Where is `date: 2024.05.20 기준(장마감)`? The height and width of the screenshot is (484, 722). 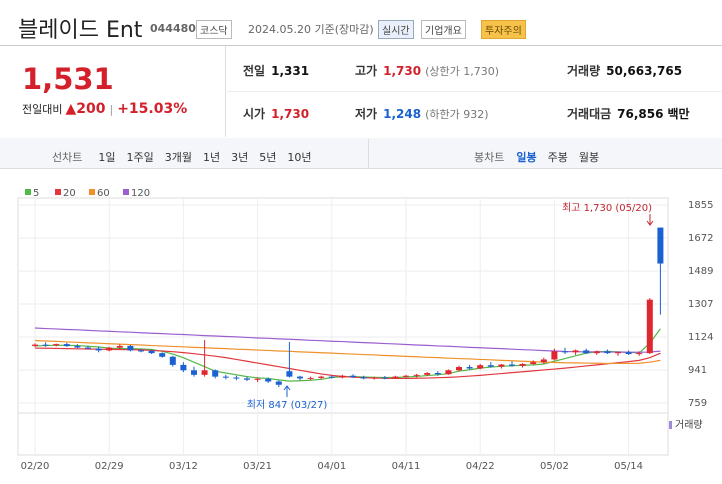 date: 2024.05.20 기준(장마감) is located at coordinates (311, 29).